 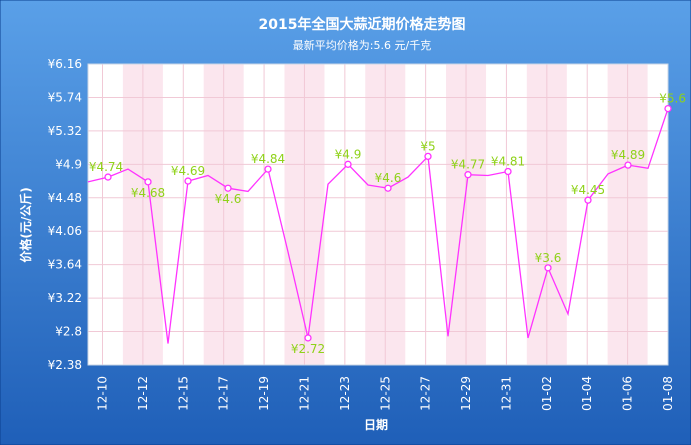 I want to click on x-tick-label: 01-02, so click(x=547, y=393).